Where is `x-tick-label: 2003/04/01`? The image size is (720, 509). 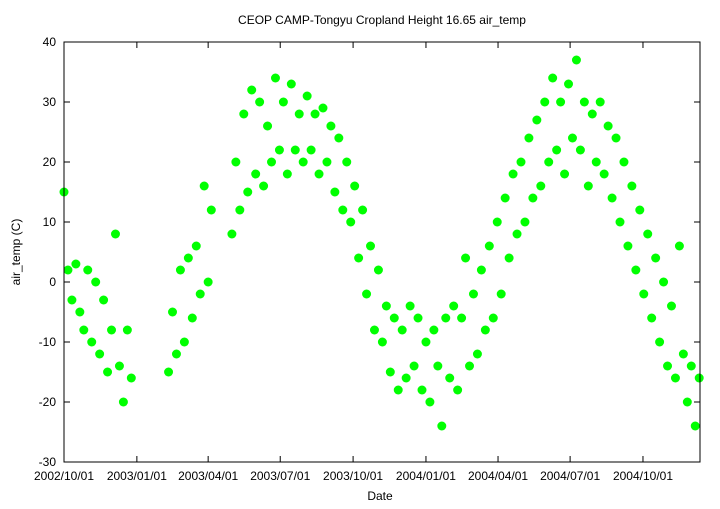 x-tick-label: 2003/04/01 is located at coordinates (208, 476).